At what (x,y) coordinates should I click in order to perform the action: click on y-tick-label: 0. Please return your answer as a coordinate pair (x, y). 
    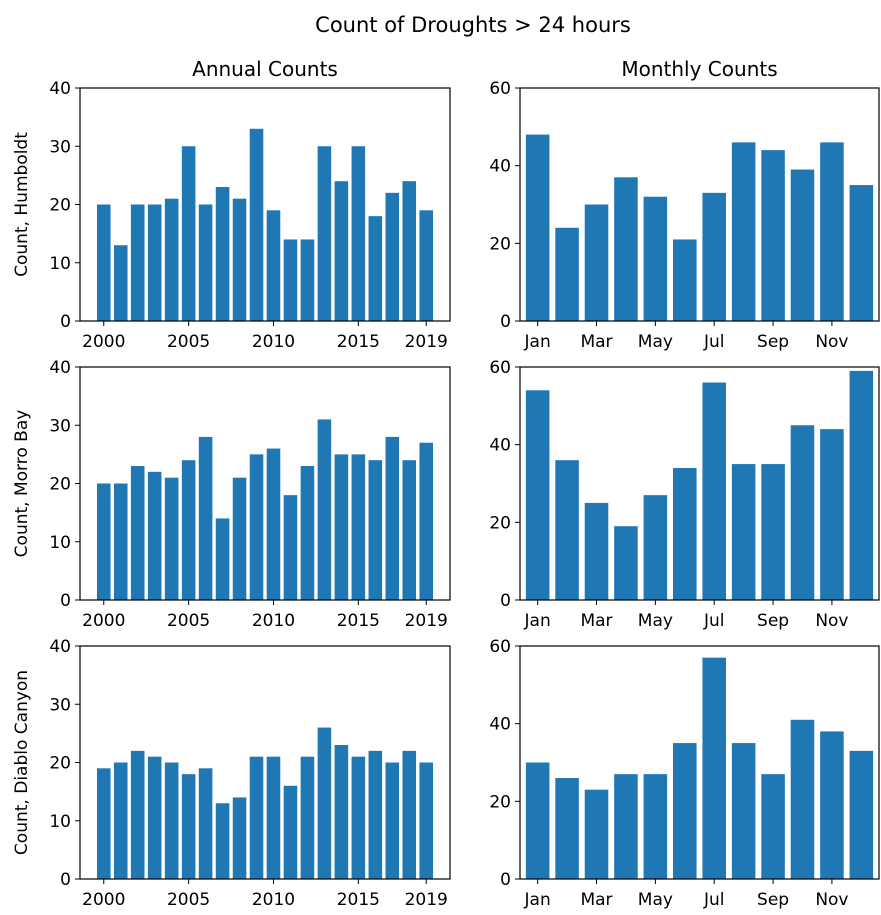
    Looking at the image, I should click on (505, 880).